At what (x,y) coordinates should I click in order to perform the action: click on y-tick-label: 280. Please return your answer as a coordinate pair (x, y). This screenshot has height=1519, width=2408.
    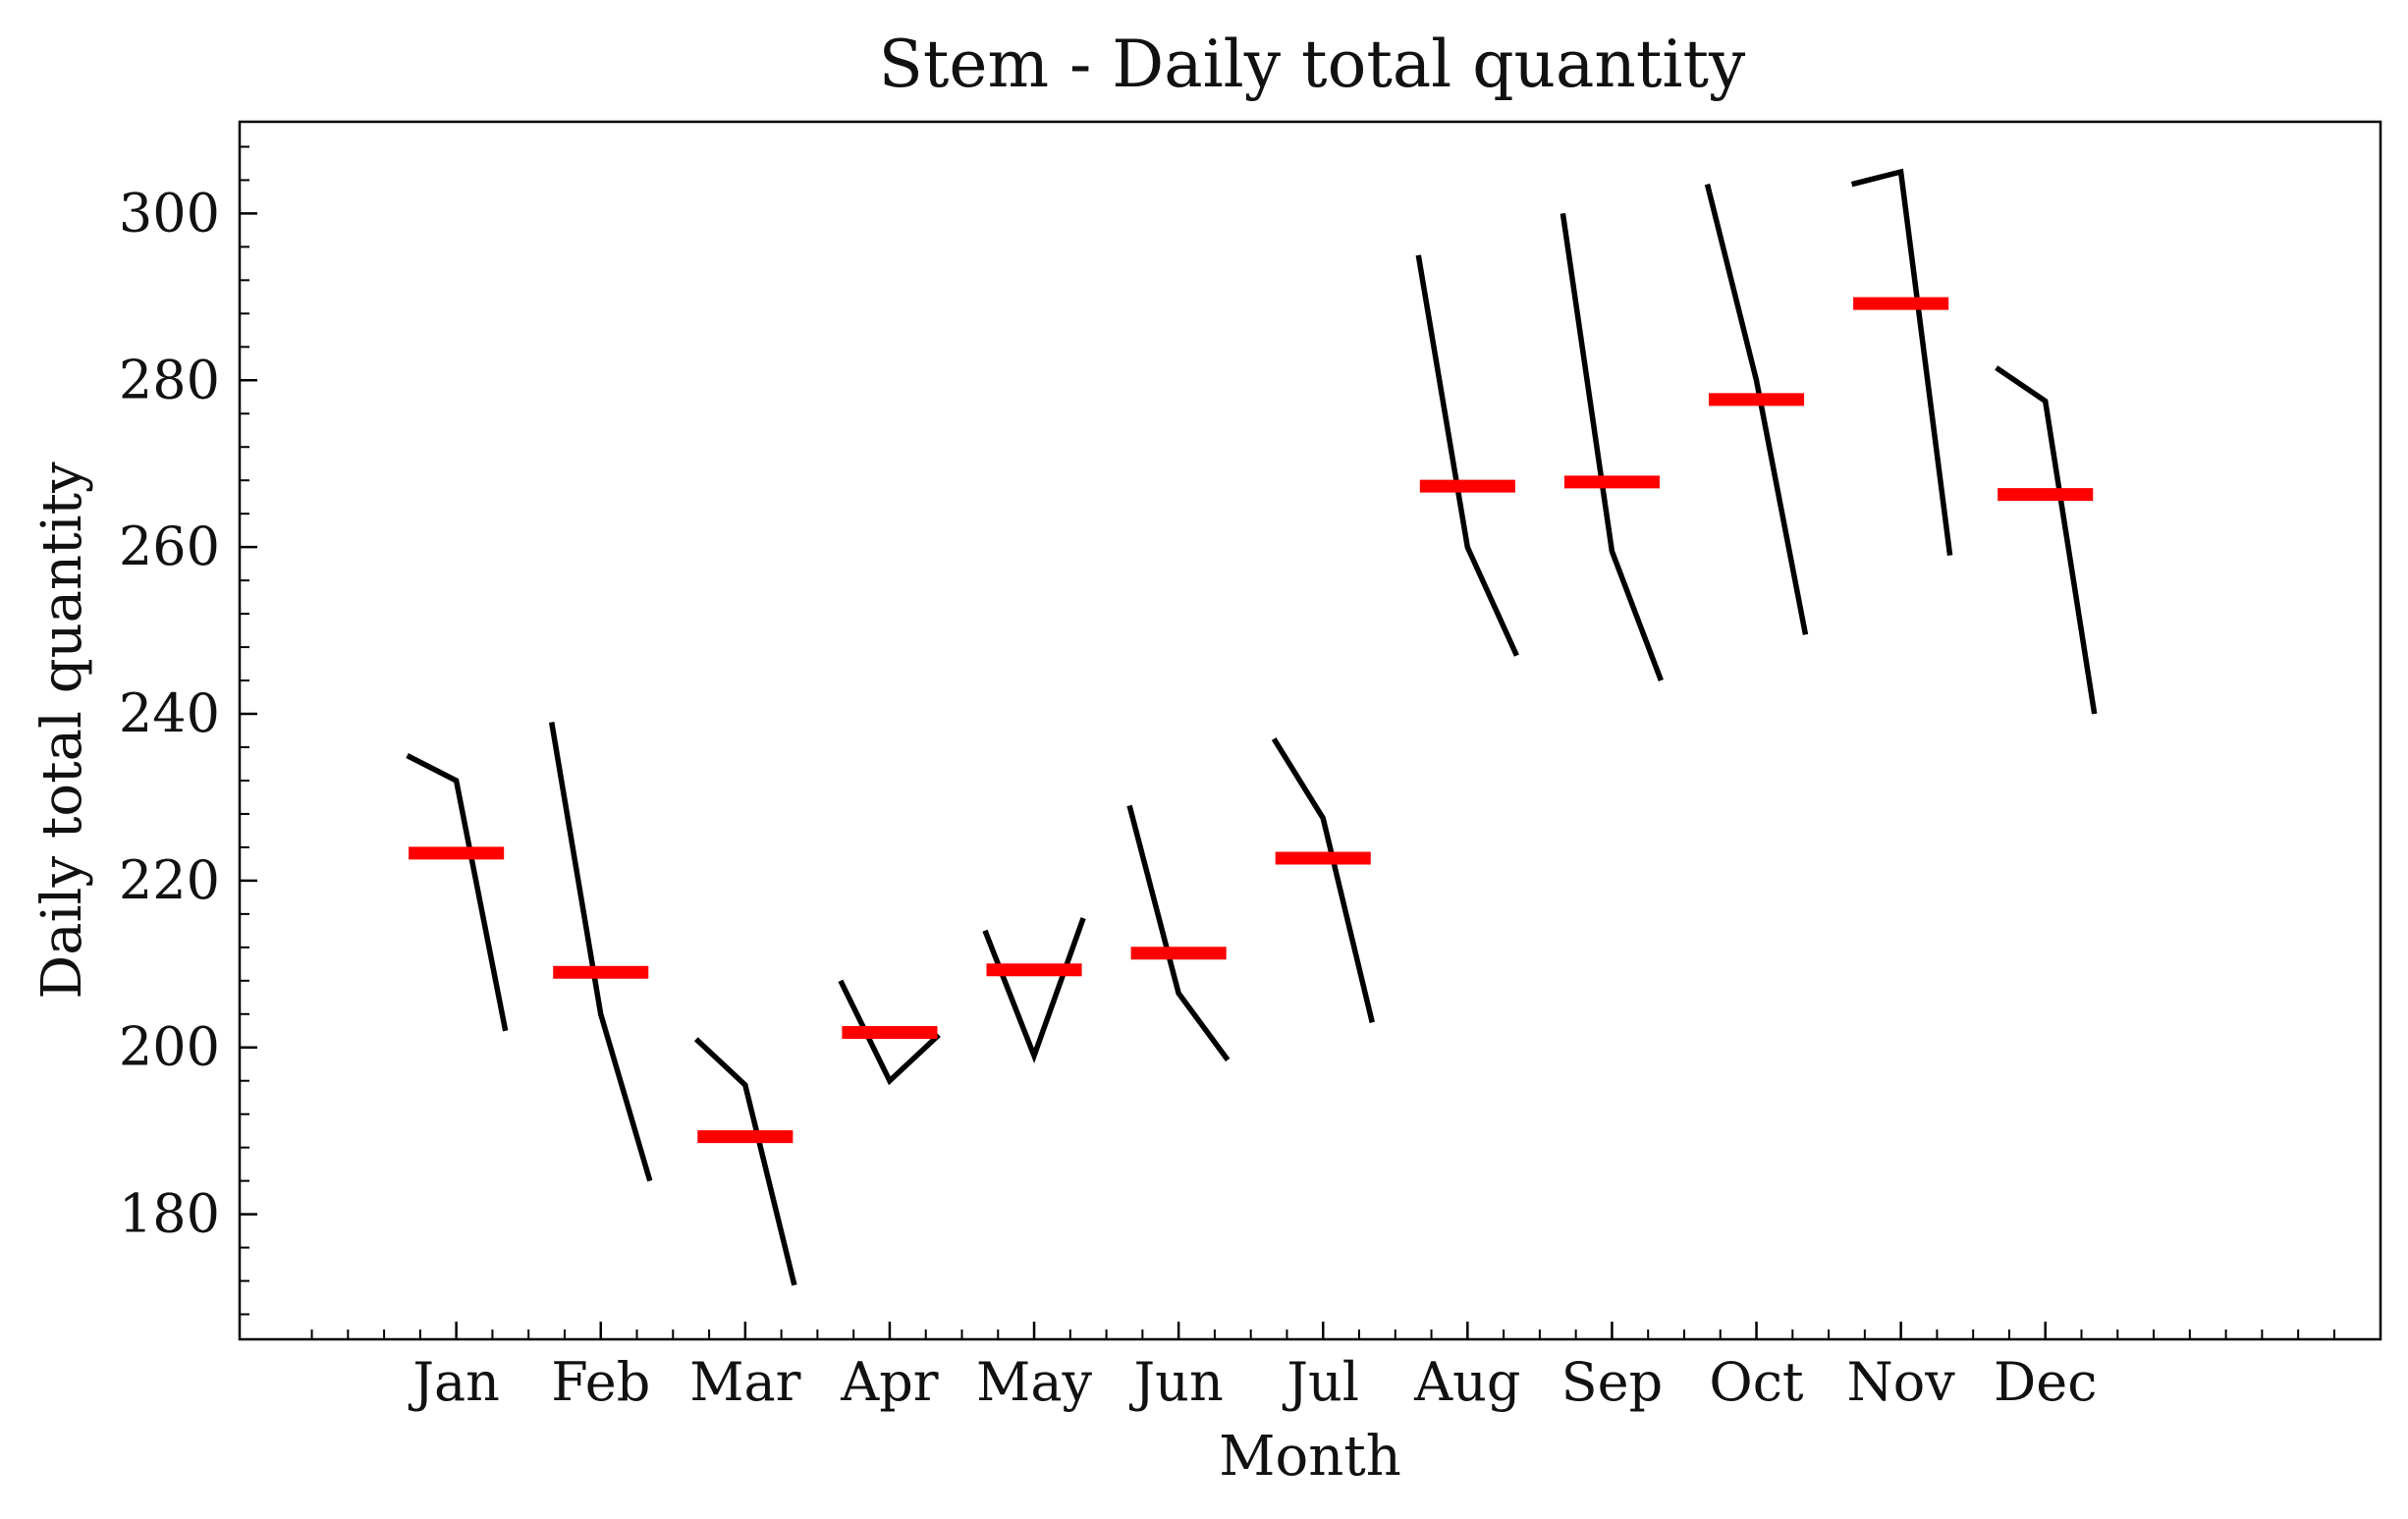
    Looking at the image, I should click on (169, 379).